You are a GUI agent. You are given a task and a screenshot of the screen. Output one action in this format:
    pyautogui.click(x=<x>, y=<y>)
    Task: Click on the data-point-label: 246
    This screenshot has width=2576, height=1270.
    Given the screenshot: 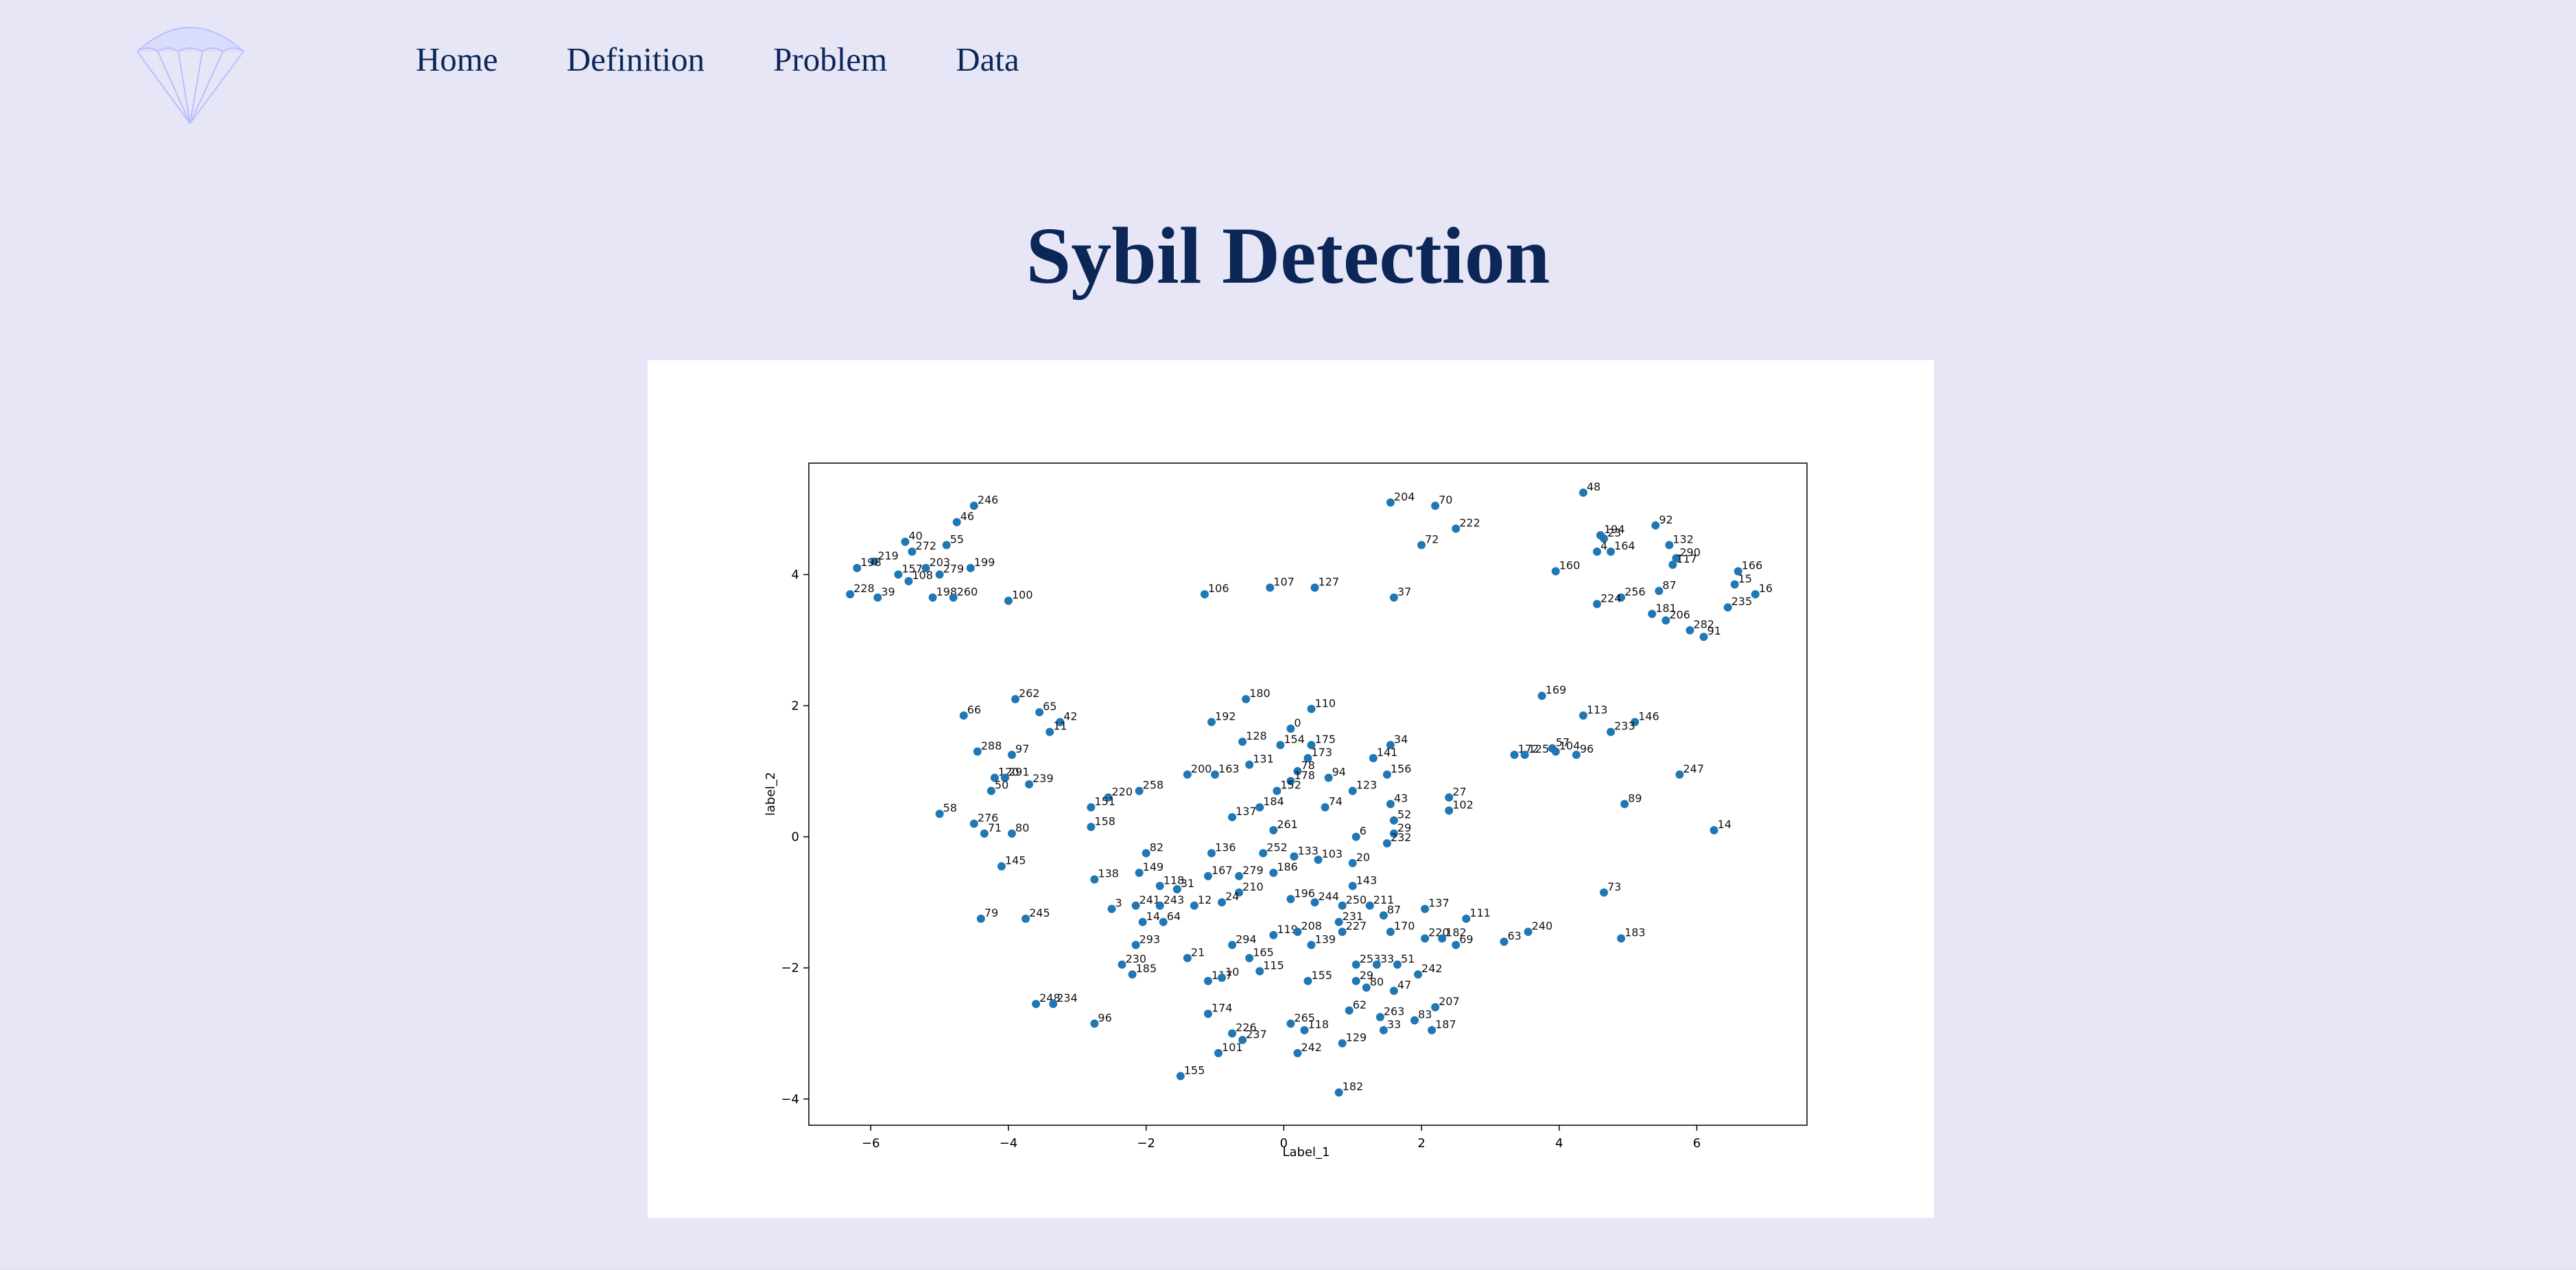 What is the action you would take?
    pyautogui.click(x=988, y=499)
    